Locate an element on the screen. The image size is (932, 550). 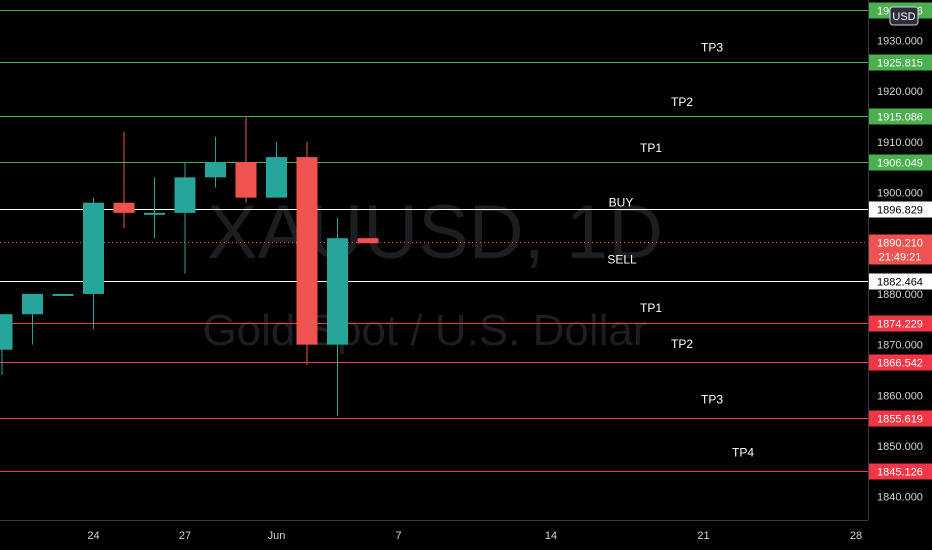
watermark-description: Gold Spot / U.S. Dollar is located at coordinates (424, 330).